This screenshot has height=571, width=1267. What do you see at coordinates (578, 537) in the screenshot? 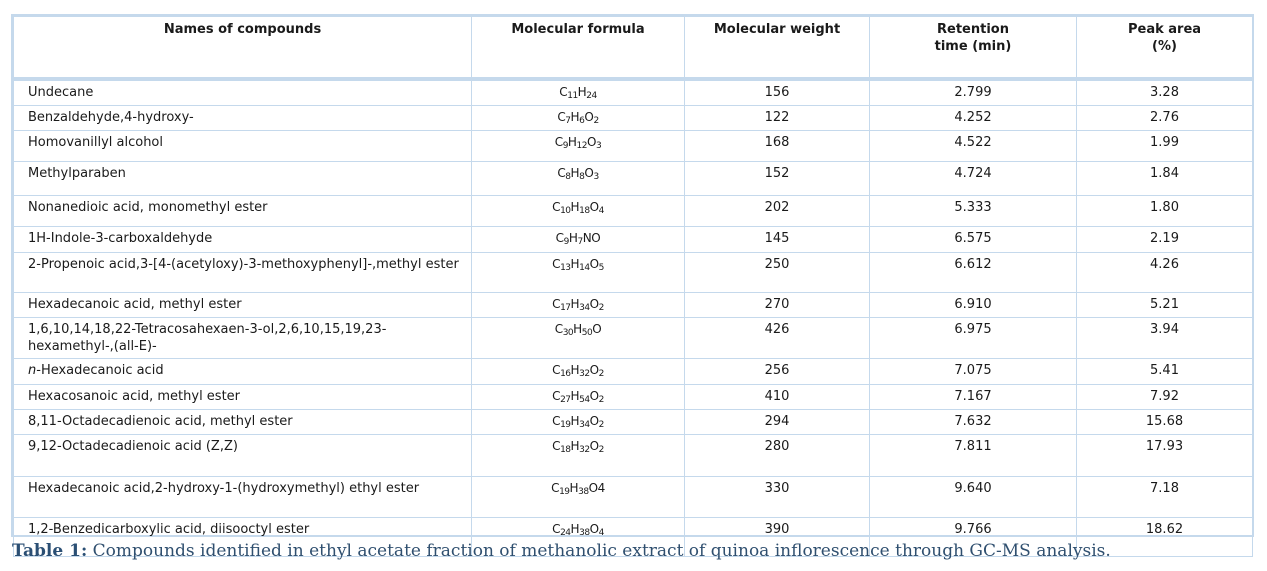
I see `molecular-formula: C24H38O4` at bounding box center [578, 537].